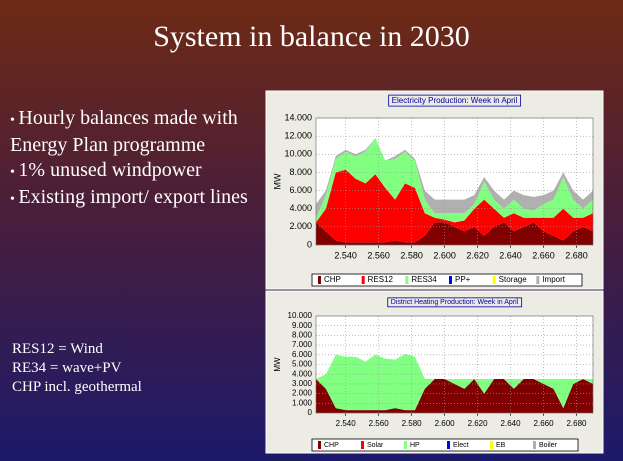 This screenshot has height=461, width=623. What do you see at coordinates (302, 344) in the screenshot?
I see `y-tick-label: 7.000` at bounding box center [302, 344].